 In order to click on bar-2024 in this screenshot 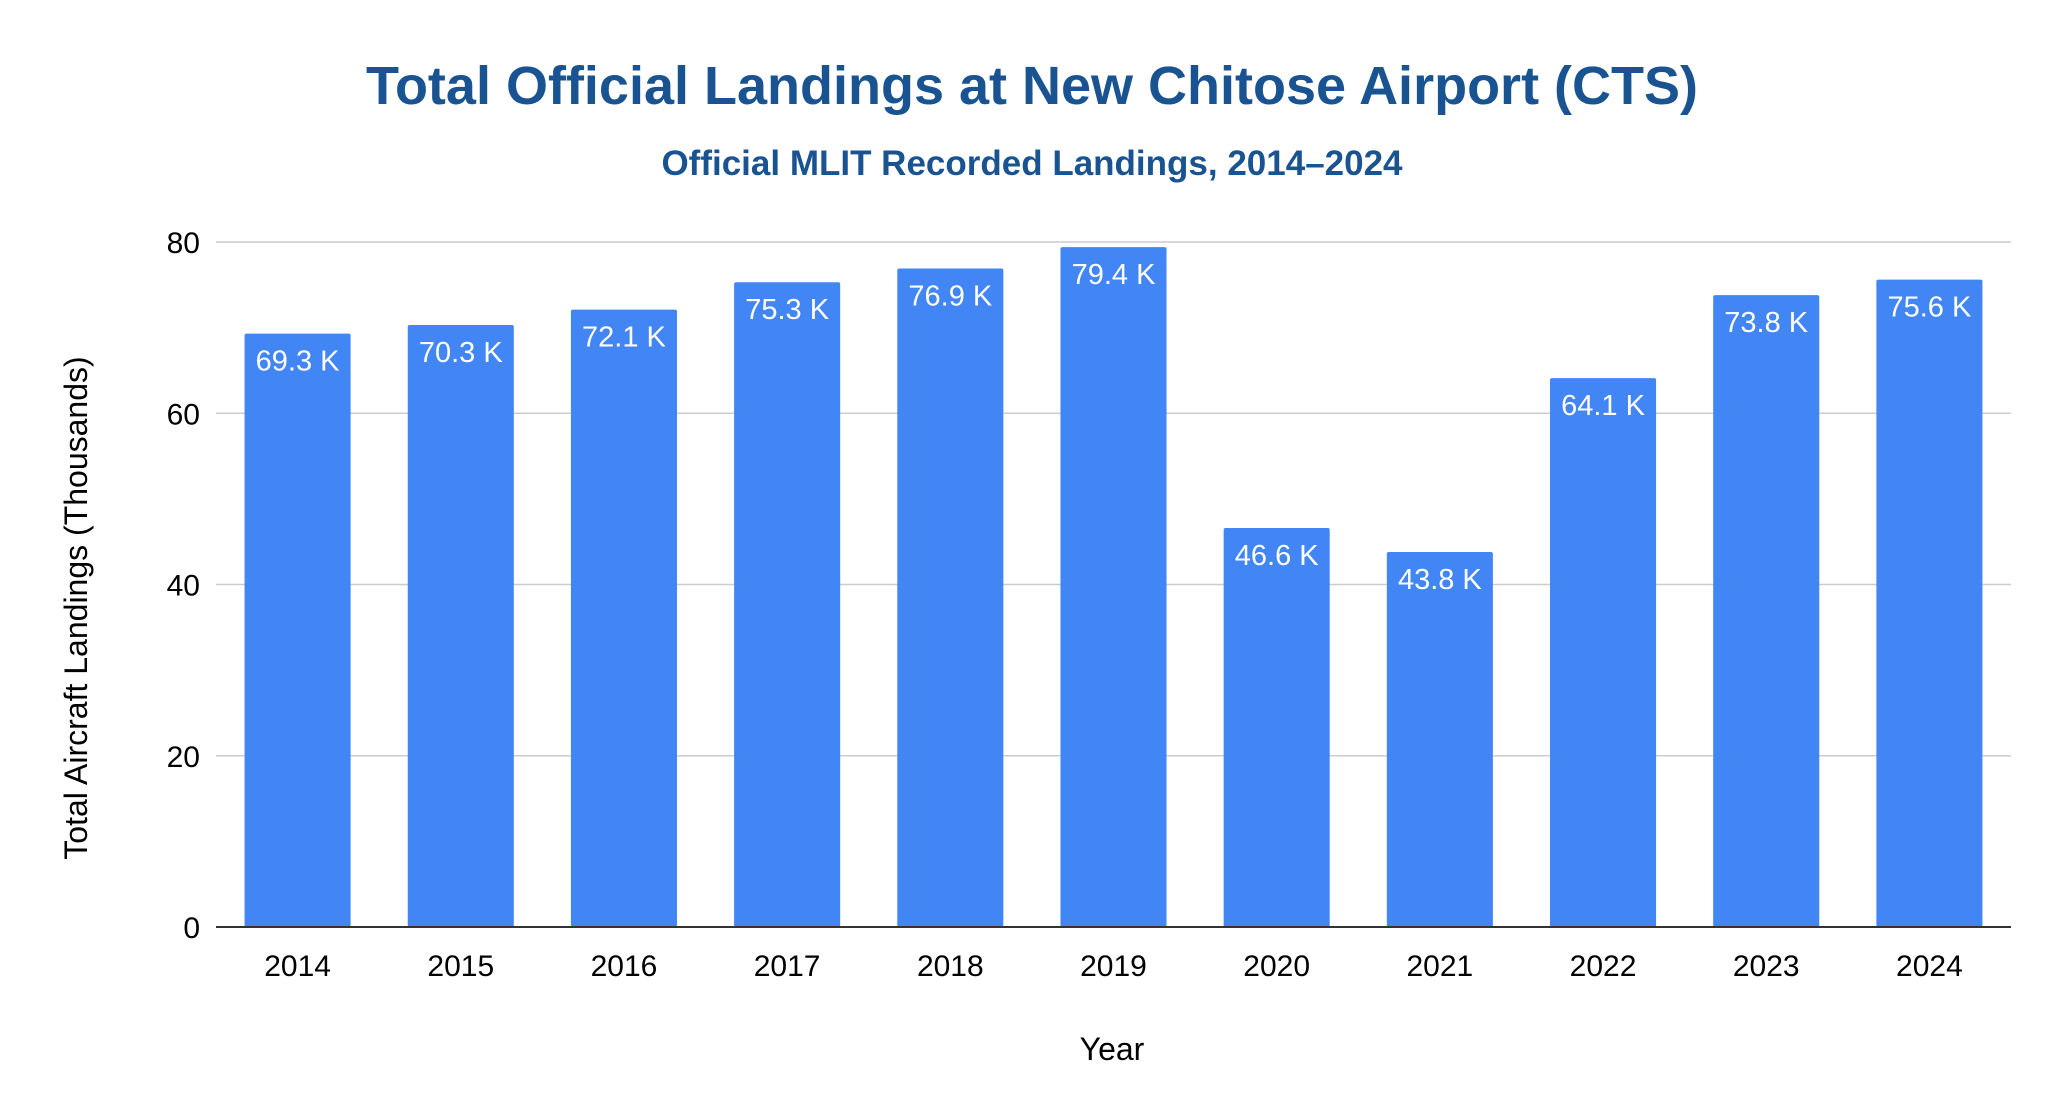, I will do `click(1929, 603)`.